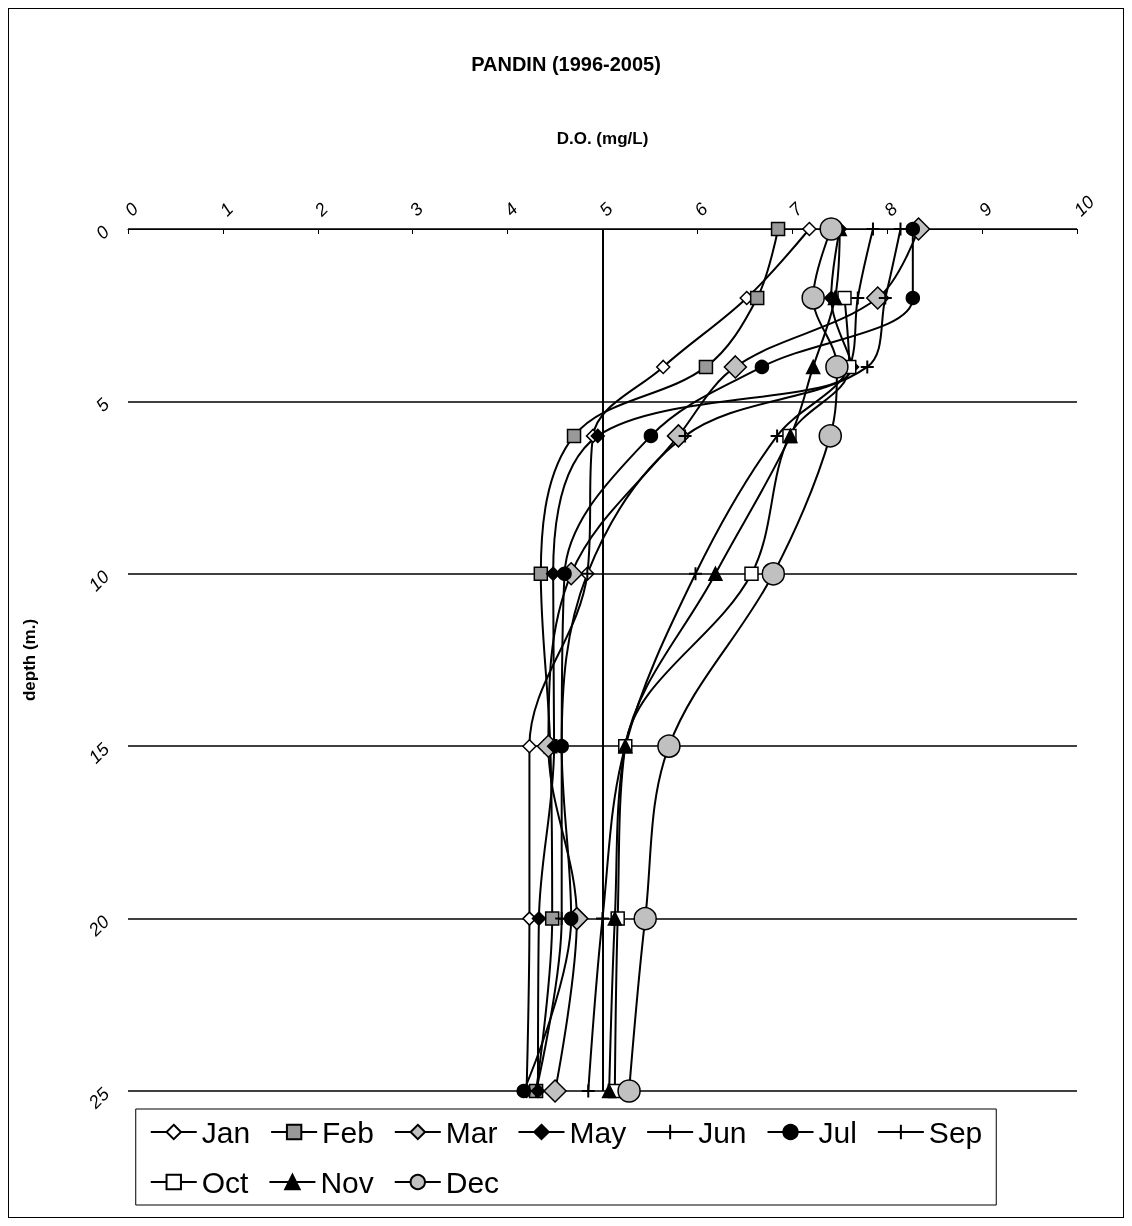 This screenshot has height=1226, width=1132. I want to click on x-tick-label: 6, so click(701, 209).